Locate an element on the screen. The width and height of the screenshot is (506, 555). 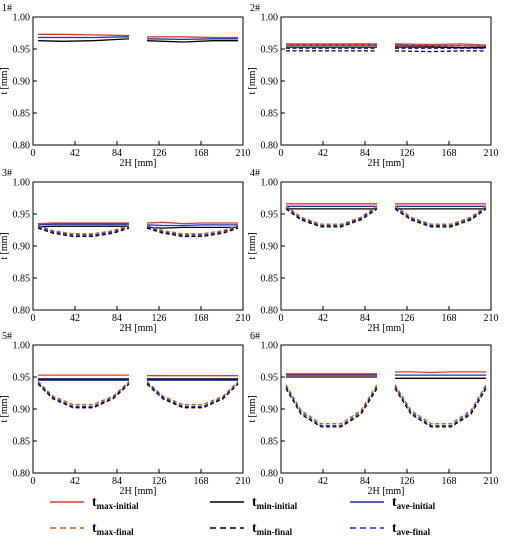
panel-label: 1# is located at coordinates (7, 8).